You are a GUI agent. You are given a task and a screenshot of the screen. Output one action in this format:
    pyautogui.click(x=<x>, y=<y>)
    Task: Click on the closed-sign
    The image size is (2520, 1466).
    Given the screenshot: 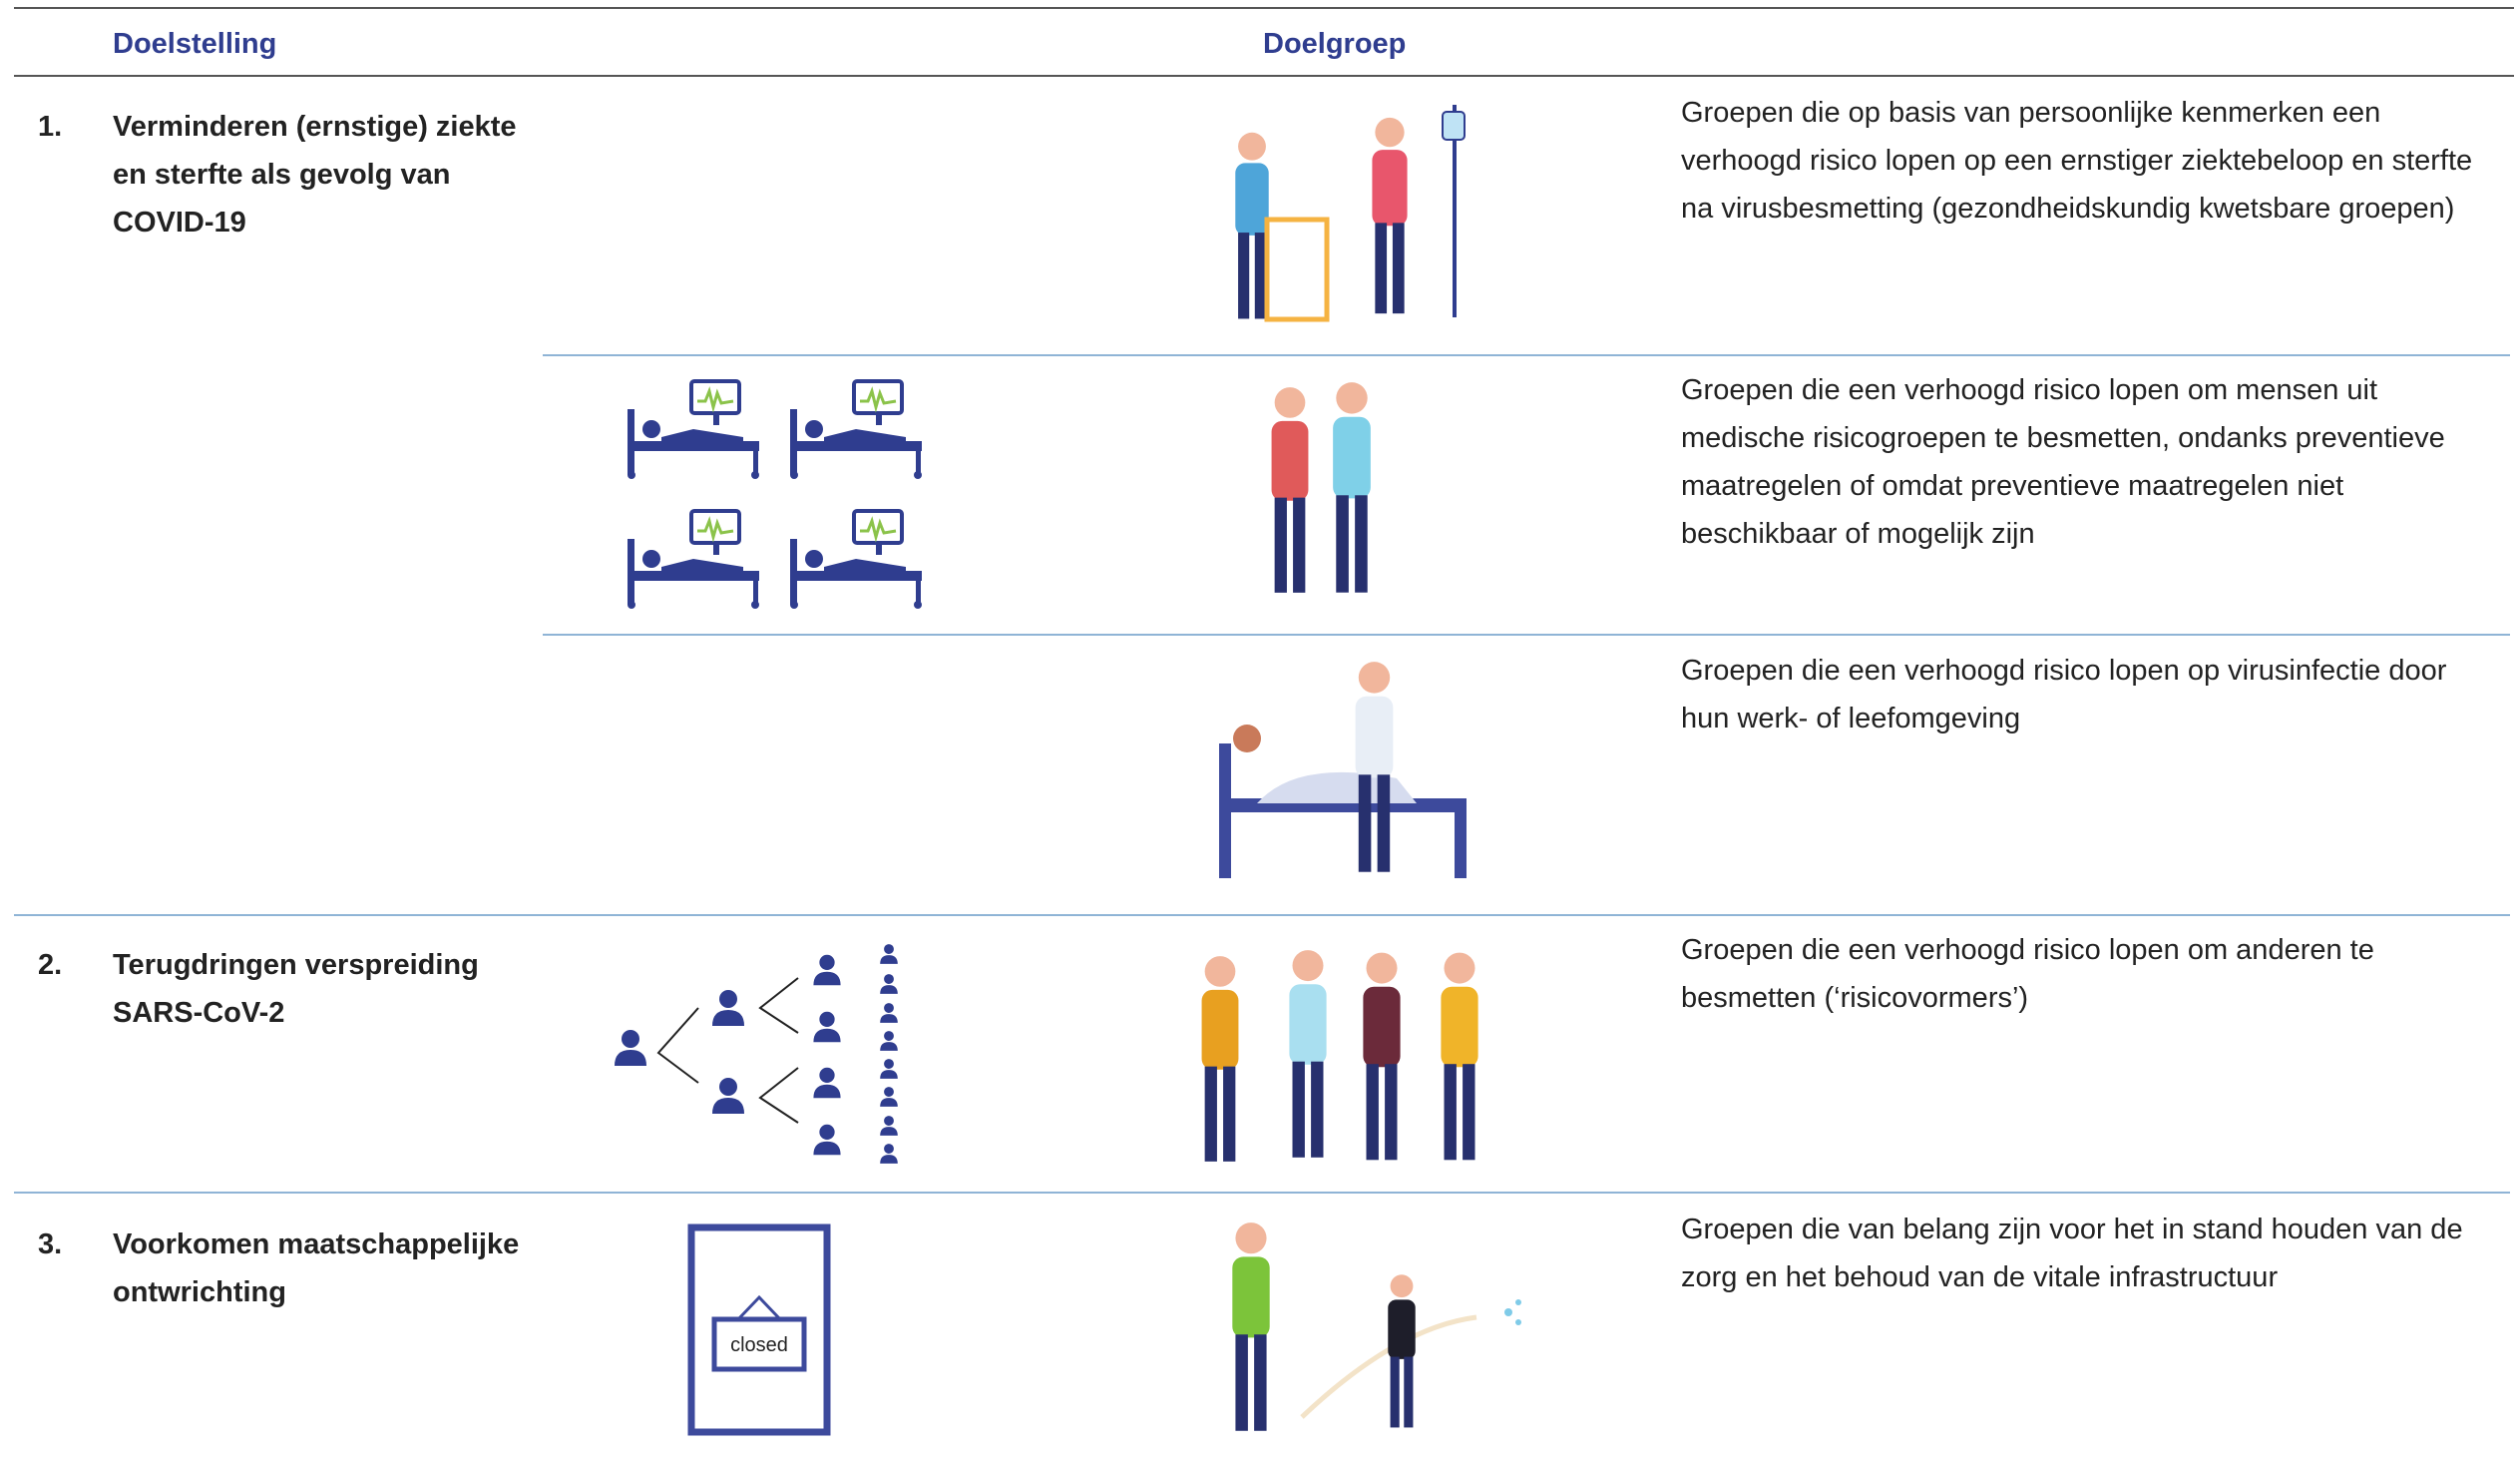 What is the action you would take?
    pyautogui.click(x=759, y=1344)
    